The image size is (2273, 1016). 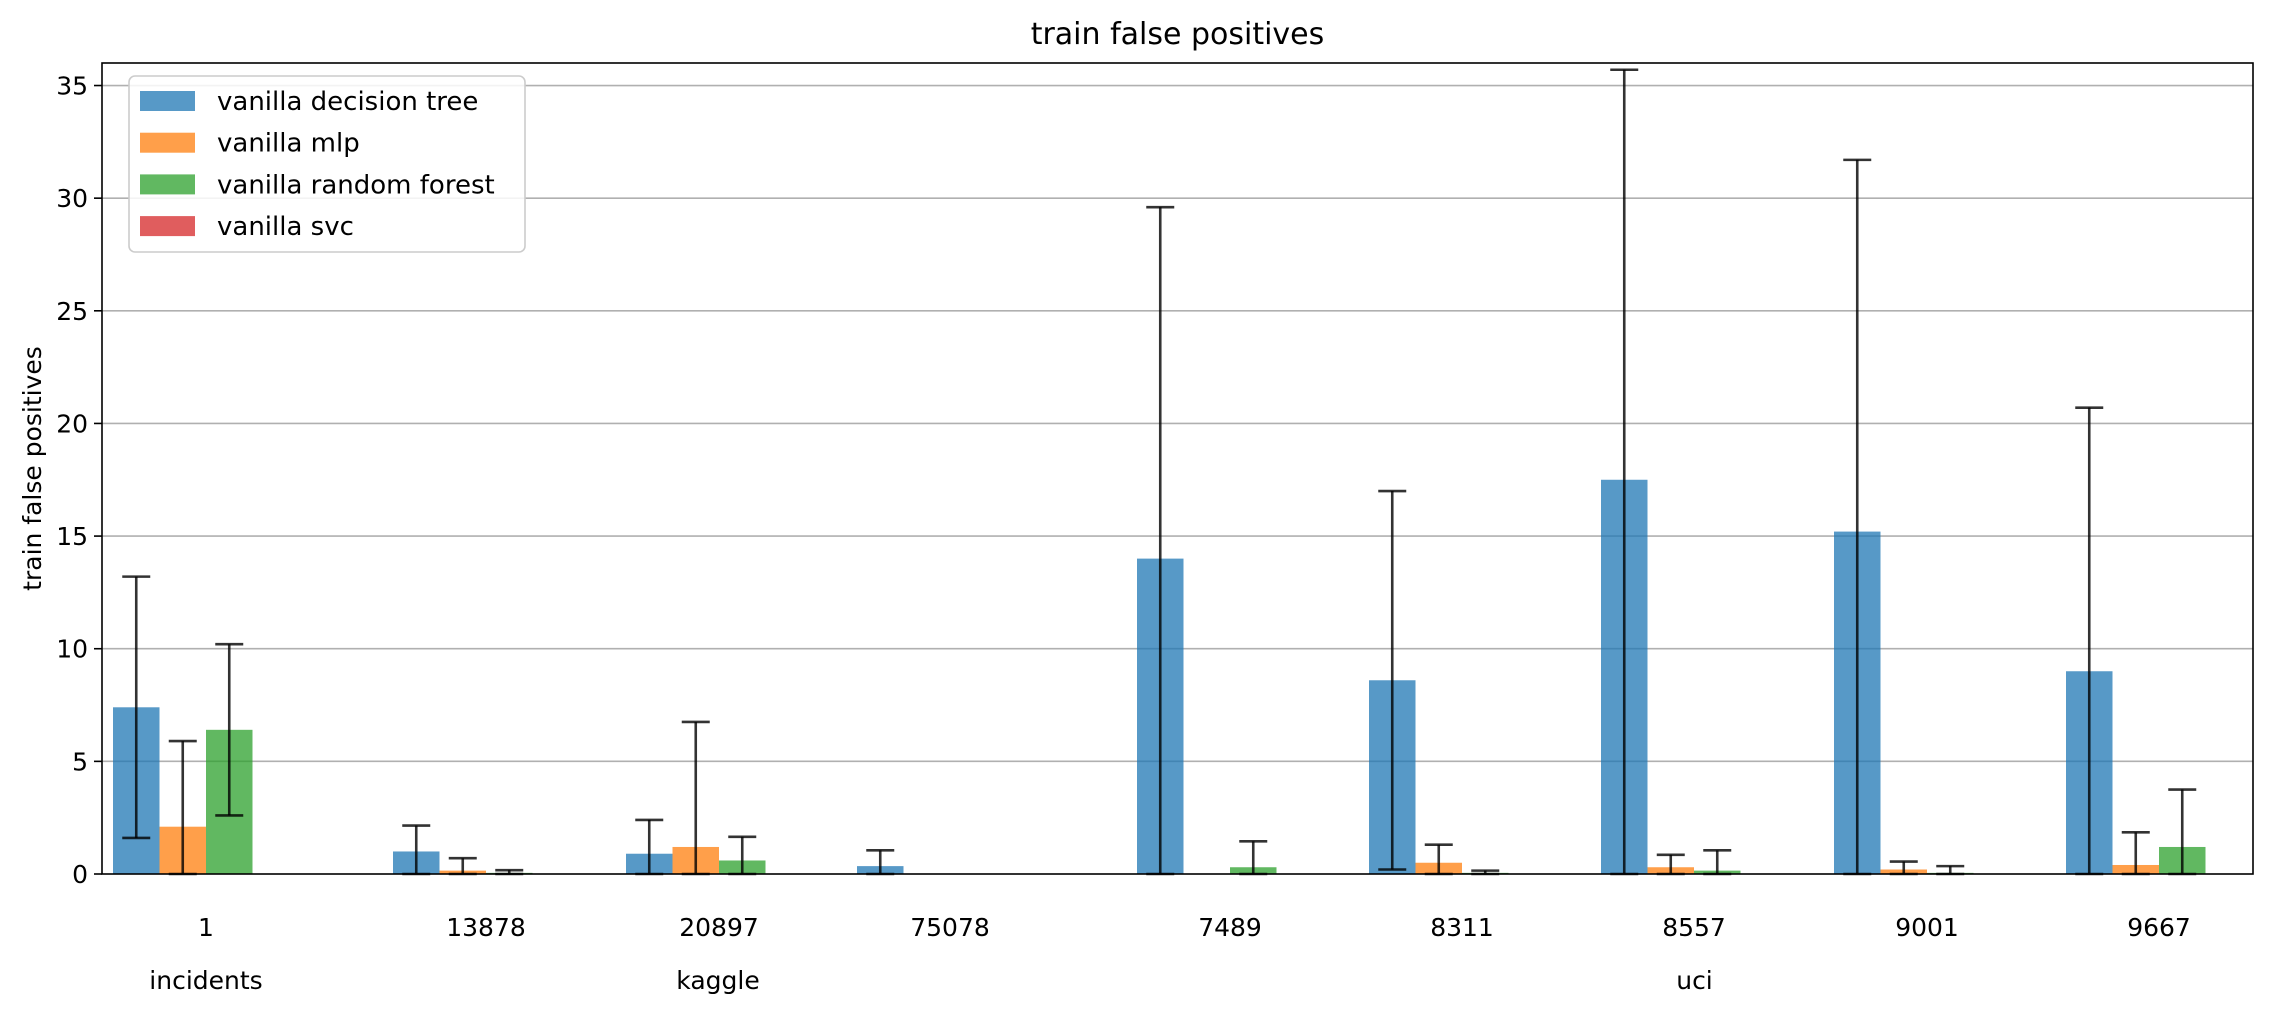 What do you see at coordinates (1194, 927) in the screenshot?
I see `x-ticks: 1 13878 20897 75078 7489 8311 8557 9001 9667` at bounding box center [1194, 927].